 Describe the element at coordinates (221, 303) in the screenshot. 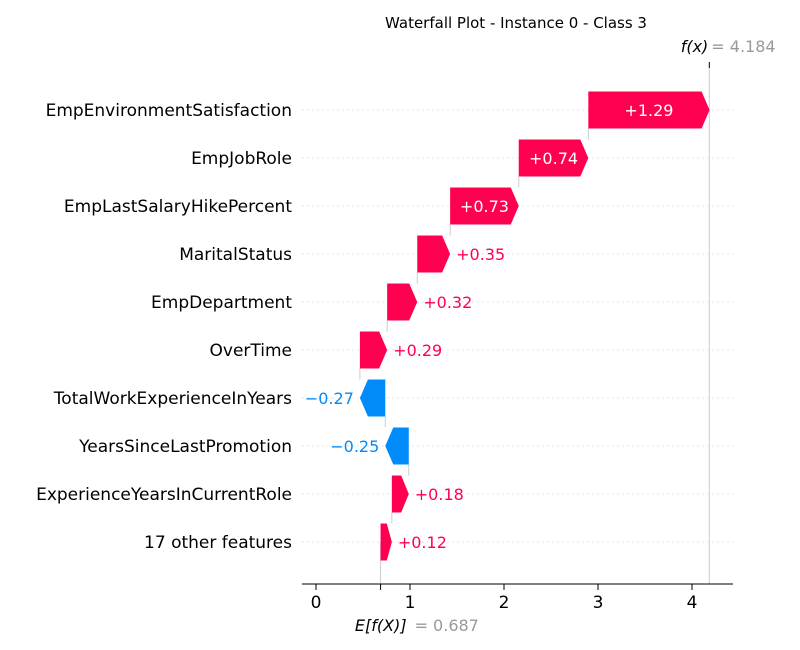

I see `feature-label: EmpDepartment` at that location.